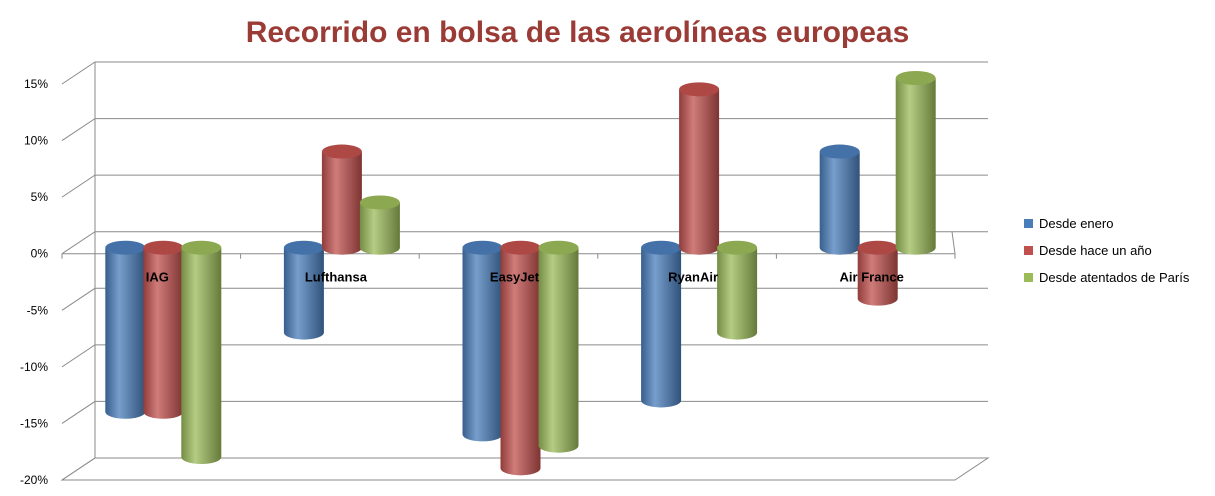  What do you see at coordinates (34, 367) in the screenshot?
I see `y-tick-label: -10%` at bounding box center [34, 367].